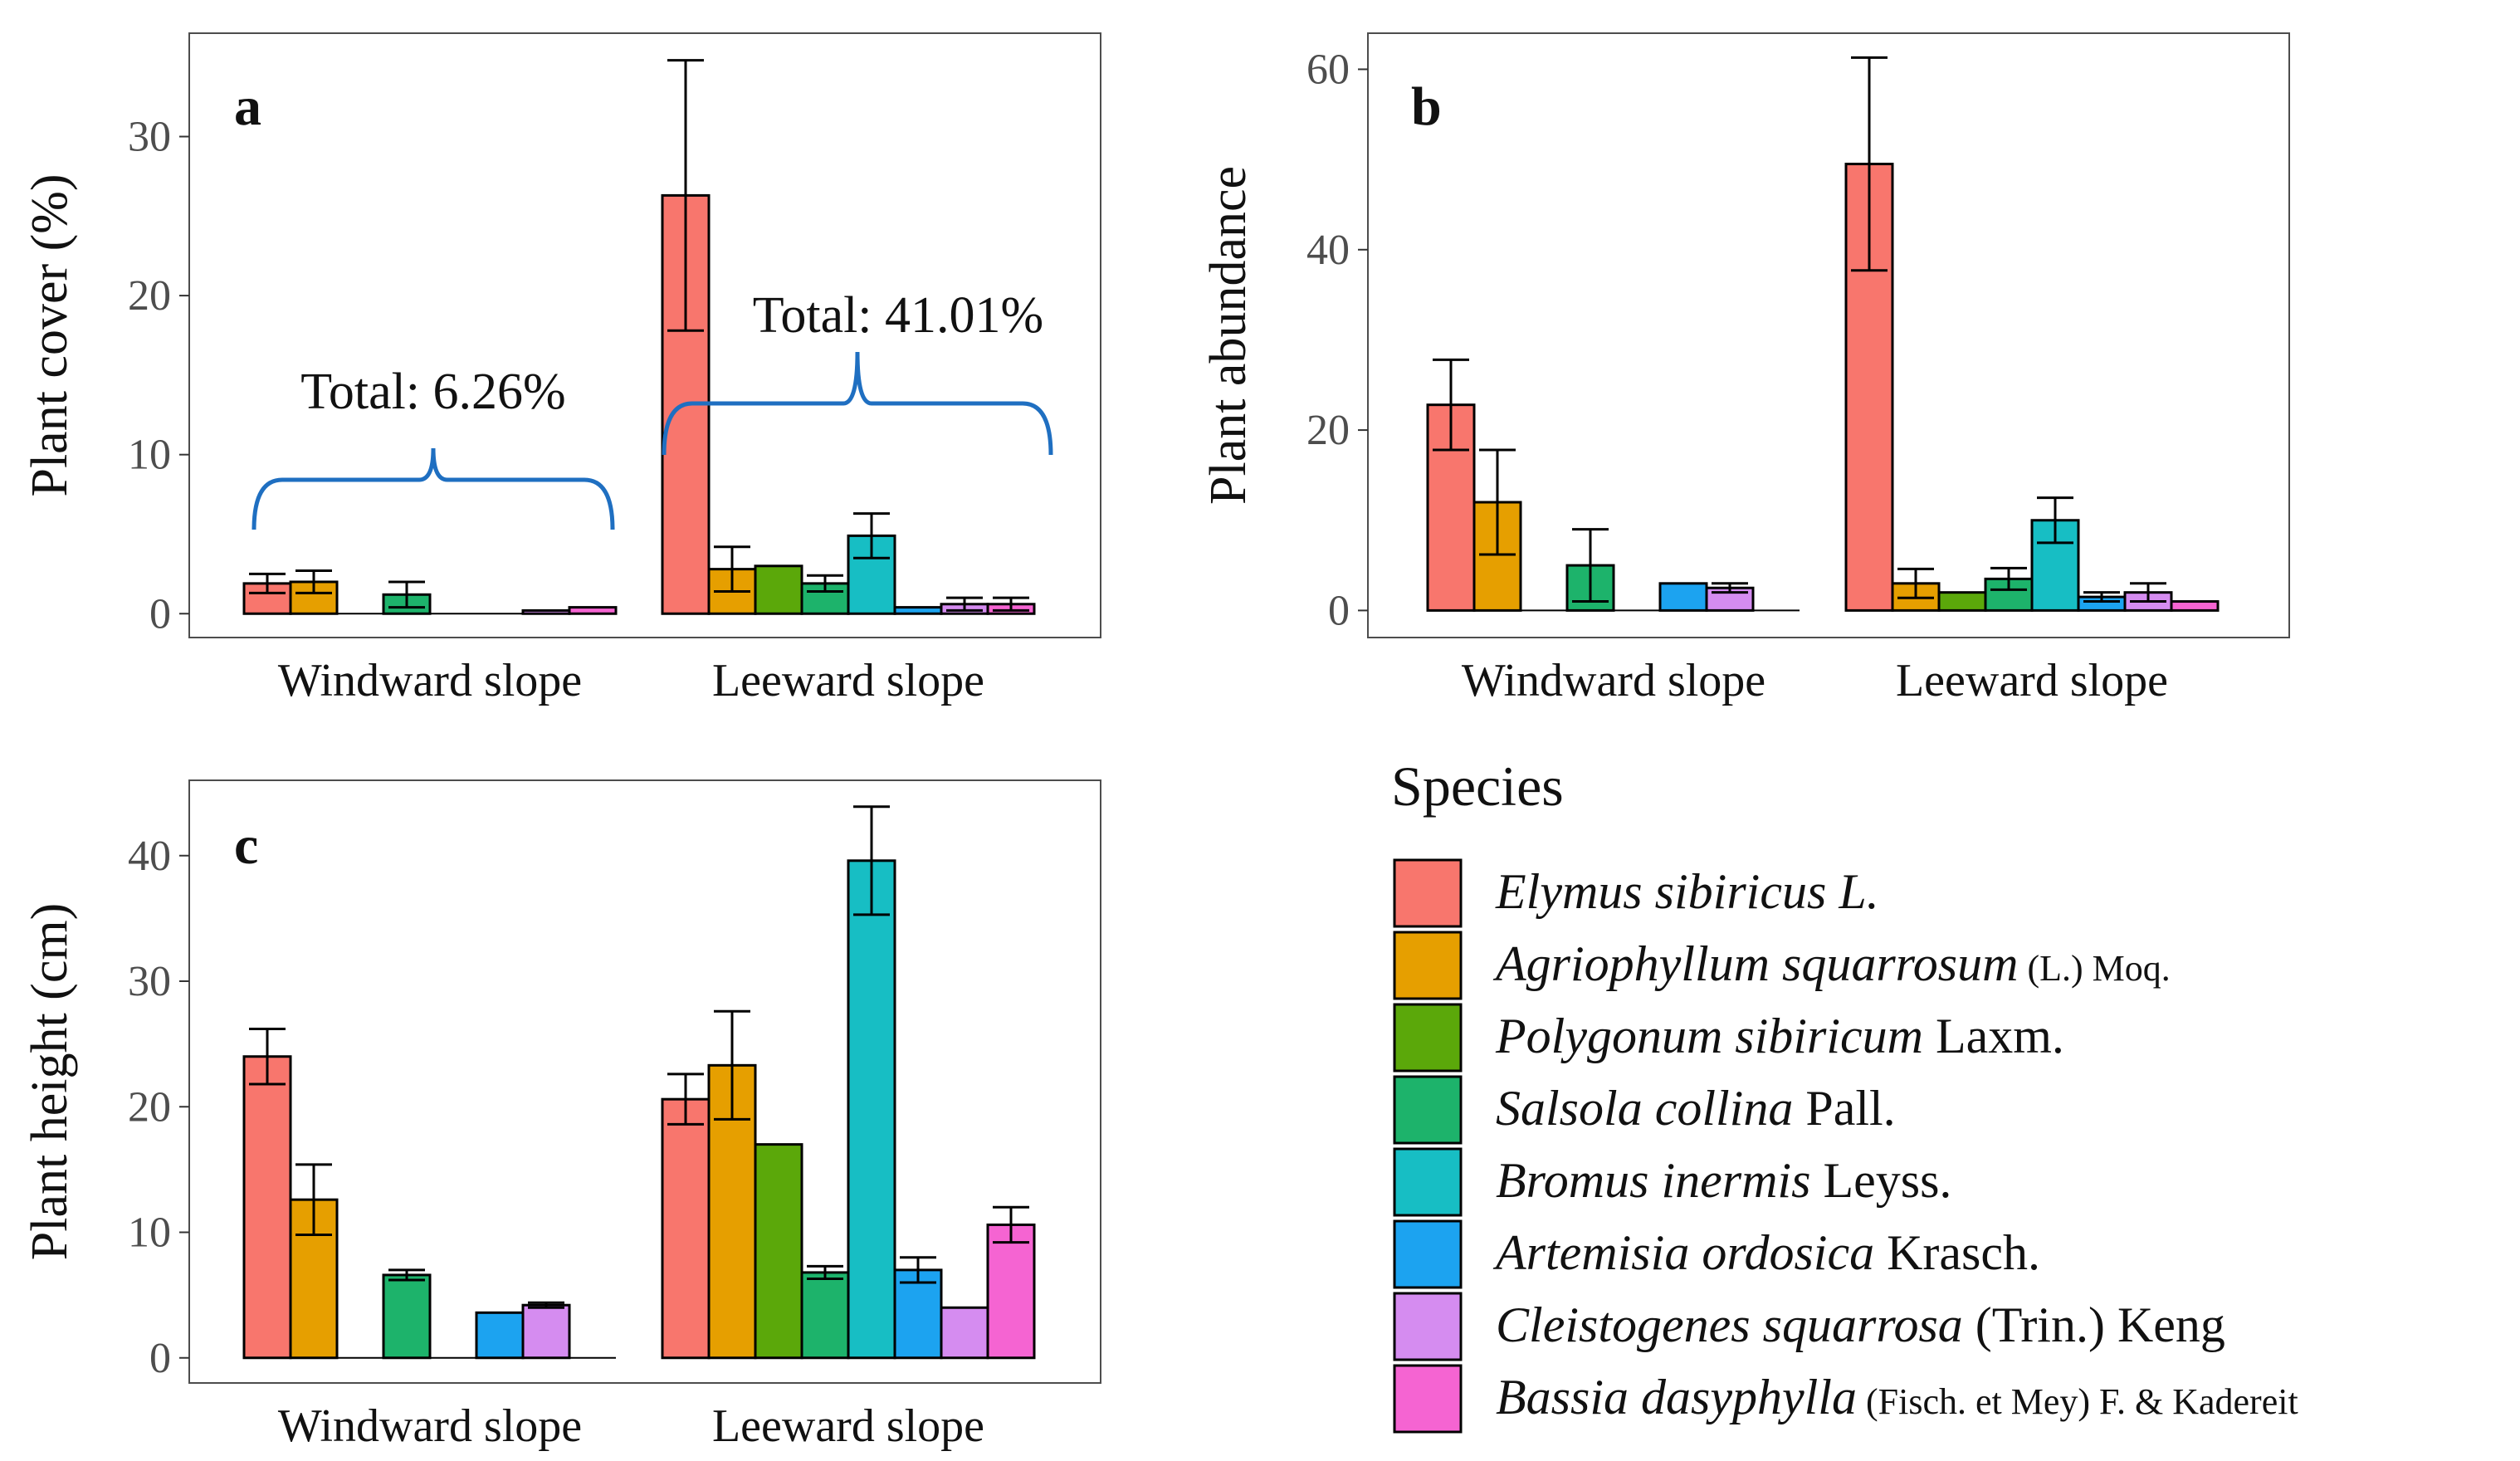 Image resolution: width=2520 pixels, height=1461 pixels. Describe the element at coordinates (246, 845) in the screenshot. I see `panel-letter: c` at that location.